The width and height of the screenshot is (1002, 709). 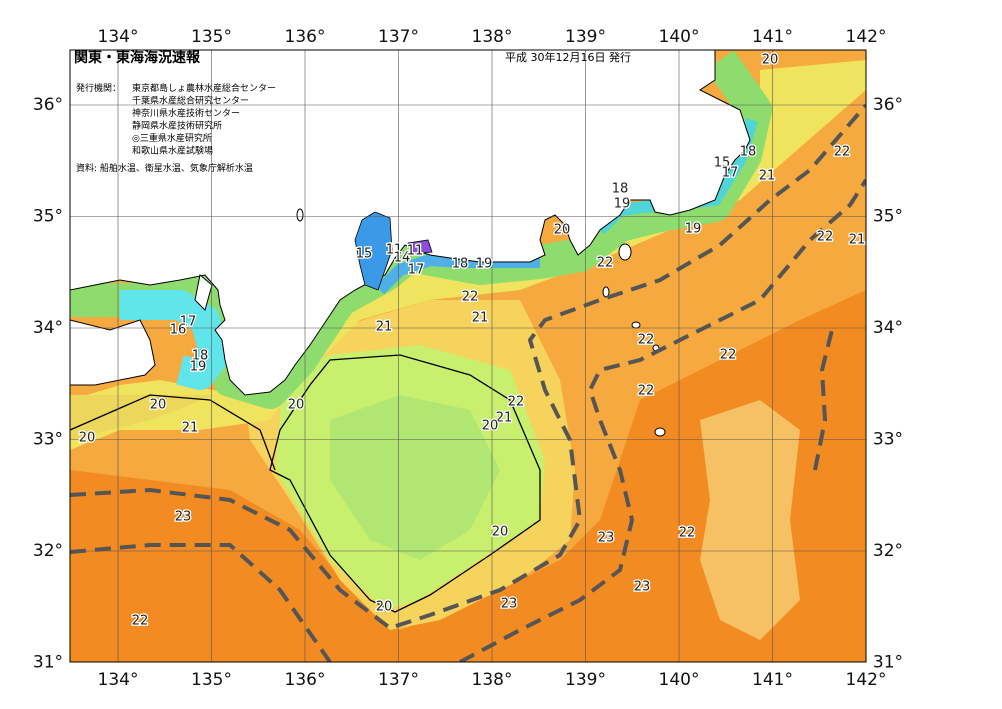 What do you see at coordinates (750, 520) in the screenshot?
I see `cool-patch` at bounding box center [750, 520].